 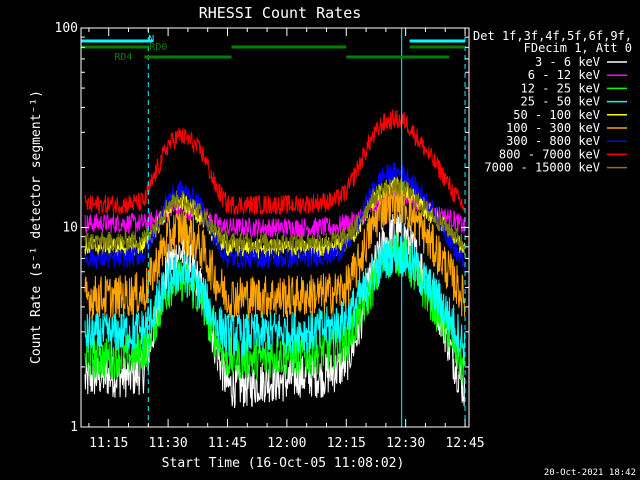 What do you see at coordinates (158, 47) in the screenshot?
I see `flag-label-rd0: RD0` at bounding box center [158, 47].